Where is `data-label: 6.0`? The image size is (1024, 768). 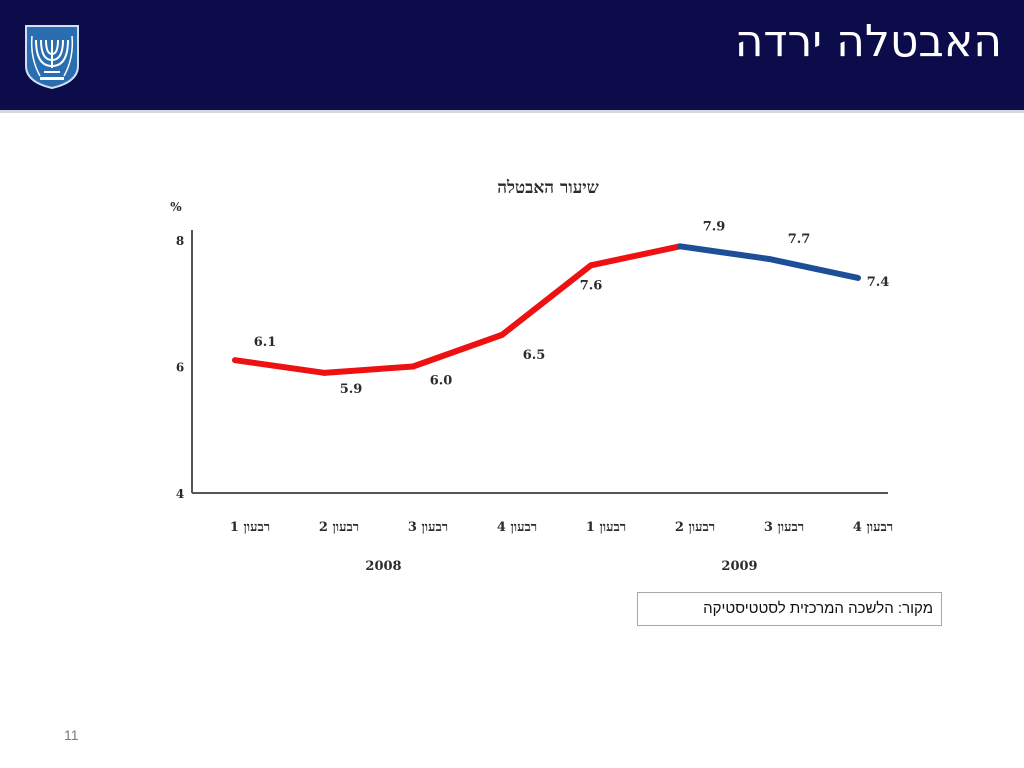
data-label: 6.0 is located at coordinates (441, 381).